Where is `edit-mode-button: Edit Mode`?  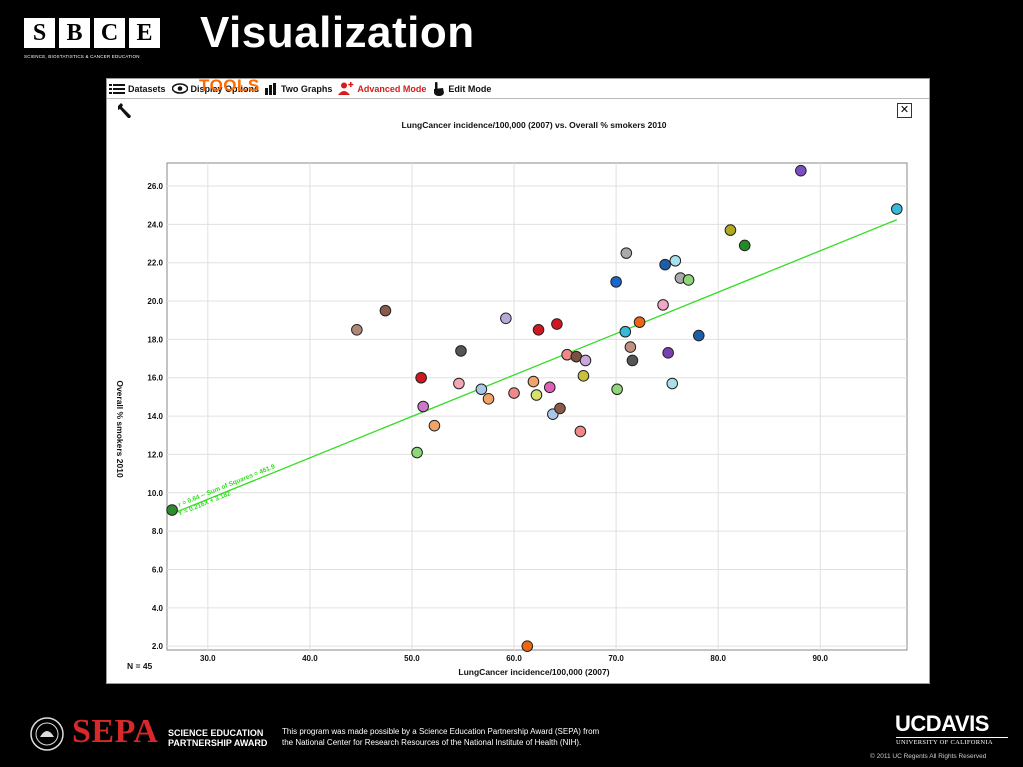 edit-mode-button: Edit Mode is located at coordinates (462, 88).